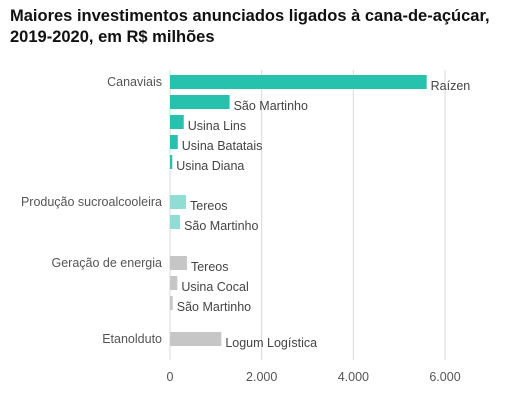 The width and height of the screenshot is (521, 405). Describe the element at coordinates (444, 377) in the screenshot. I see `x-tick-label: 6.000` at that location.